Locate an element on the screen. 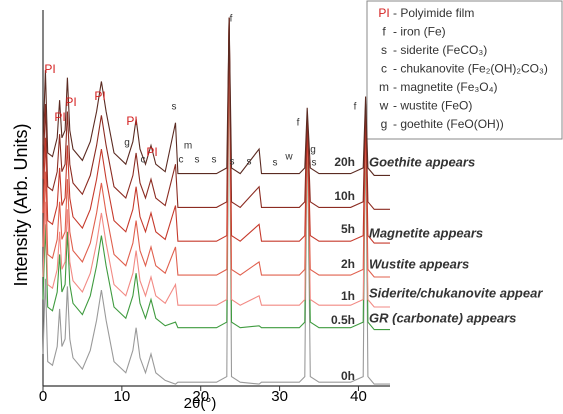 This screenshot has width=563, height=414. x-tick-label: 40 is located at coordinates (358, 396).